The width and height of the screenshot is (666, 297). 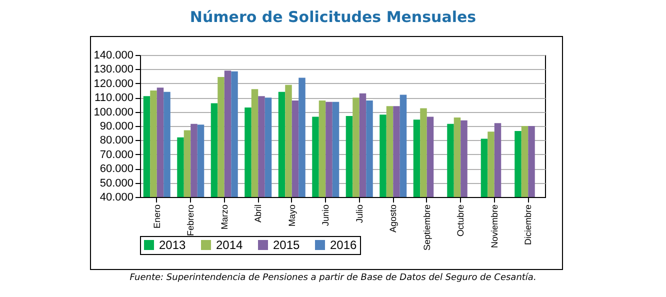 What do you see at coordinates (286, 245) in the screenshot?
I see `legend-label: 2015` at bounding box center [286, 245].